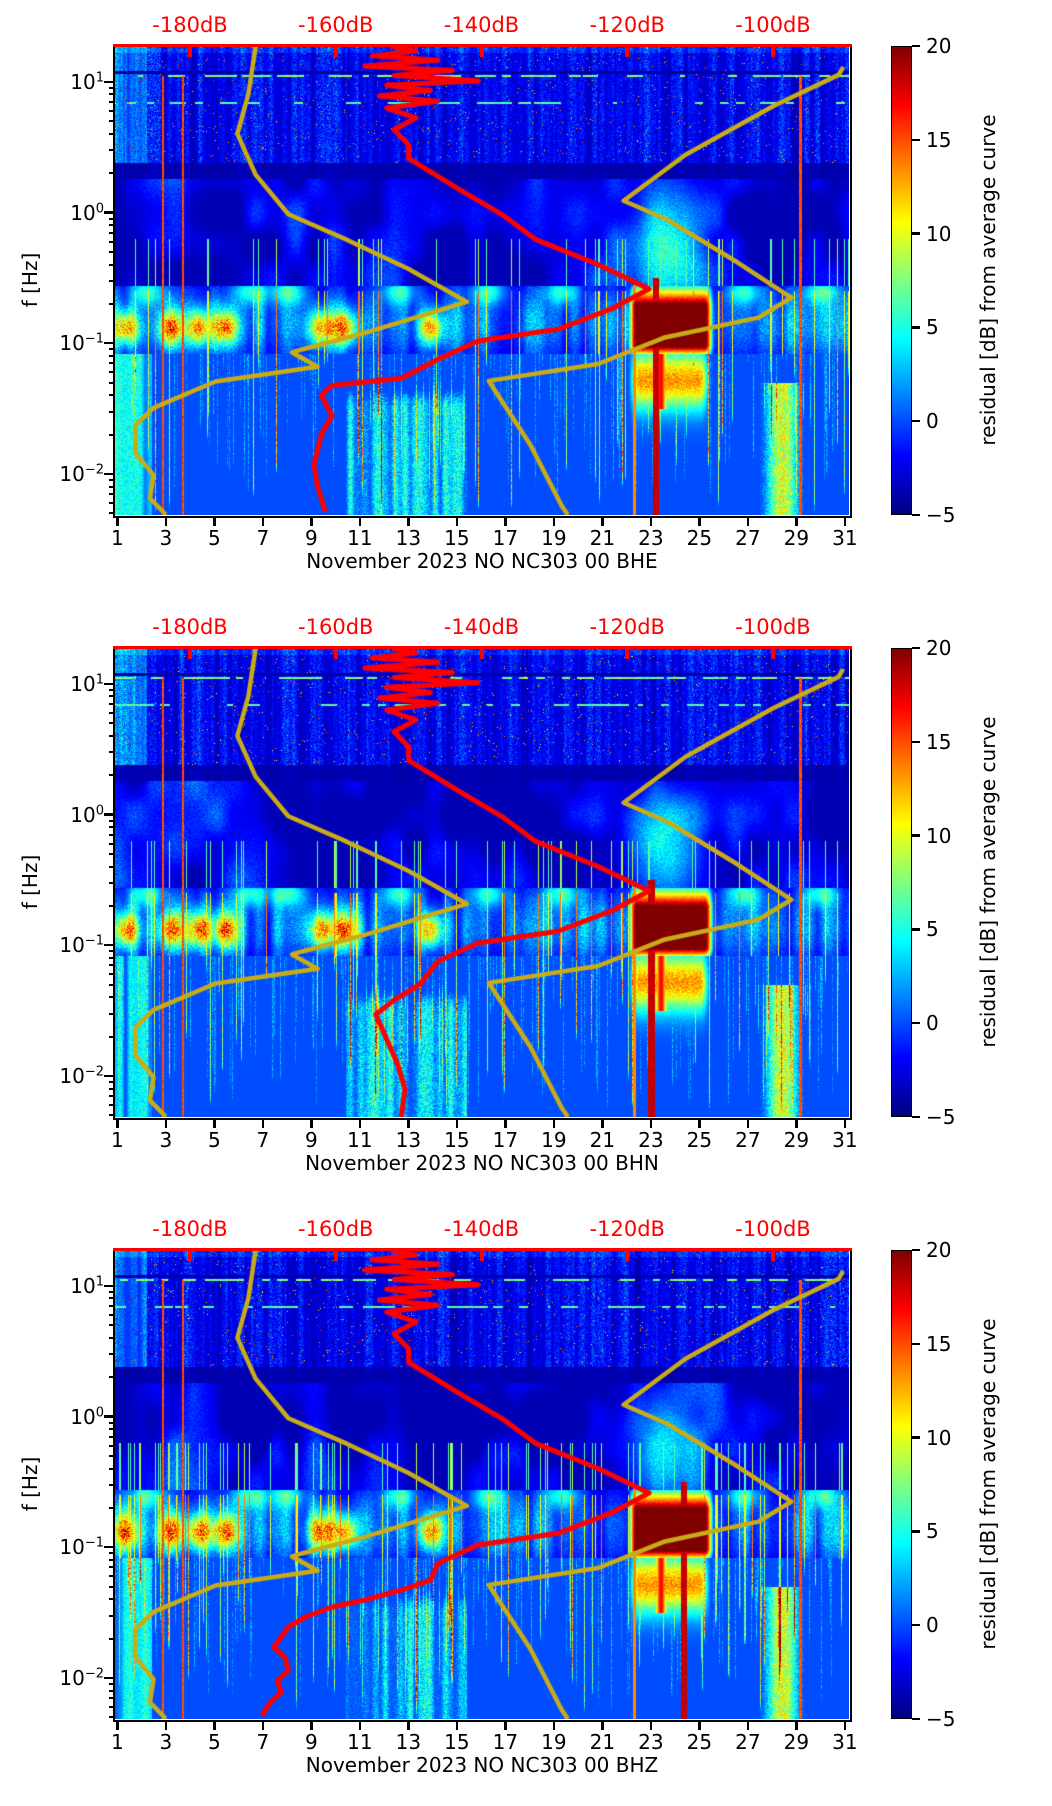 This screenshot has width=1052, height=1806. What do you see at coordinates (482, 561) in the screenshot?
I see `panel-title: November 2023 NO NC303 00 BHE` at bounding box center [482, 561].